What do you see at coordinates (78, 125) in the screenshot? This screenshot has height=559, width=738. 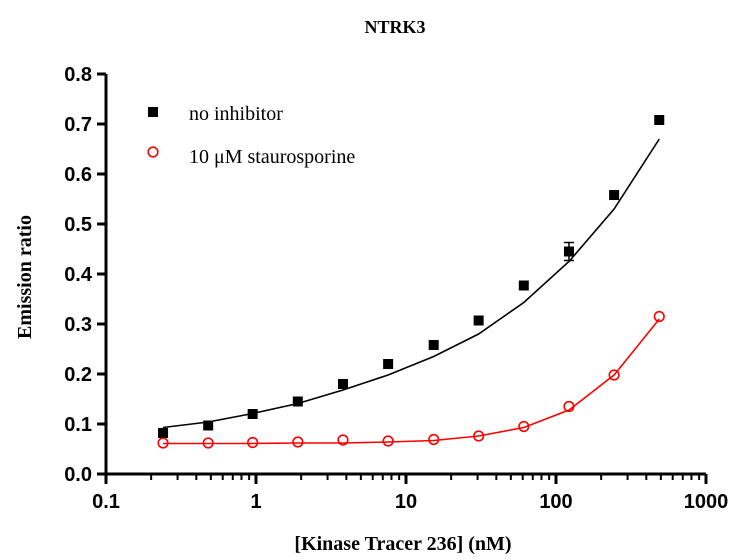 I see `y-tick-label: 0.7` at bounding box center [78, 125].